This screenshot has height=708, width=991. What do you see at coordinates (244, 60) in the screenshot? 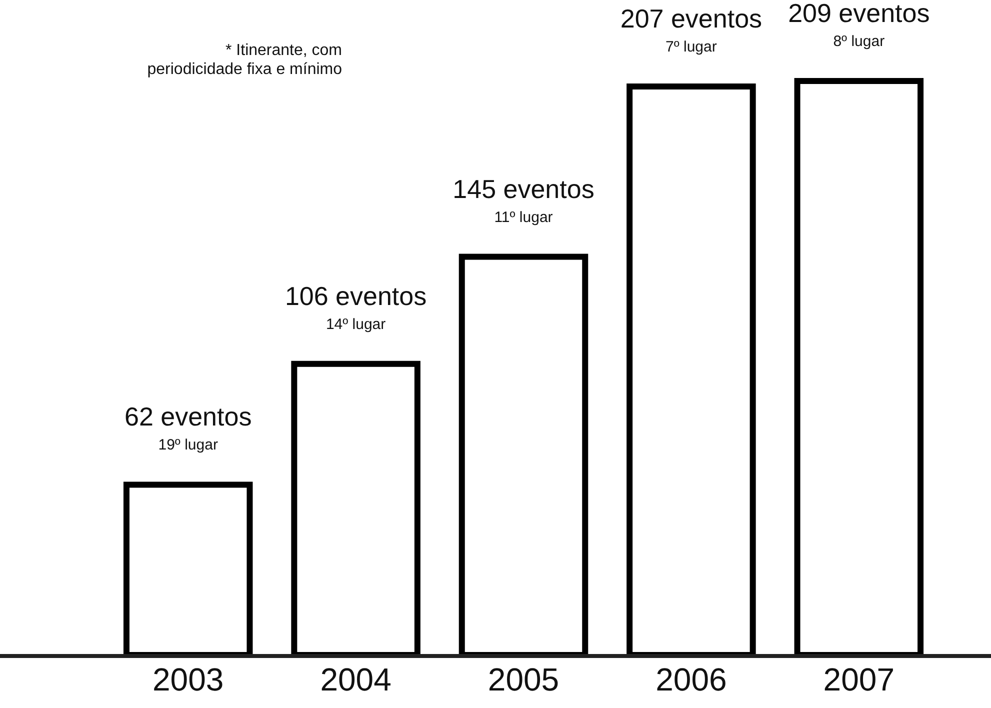
I see `text: * Itinerante, com periodicidade fixa e mínimo` at bounding box center [244, 60].